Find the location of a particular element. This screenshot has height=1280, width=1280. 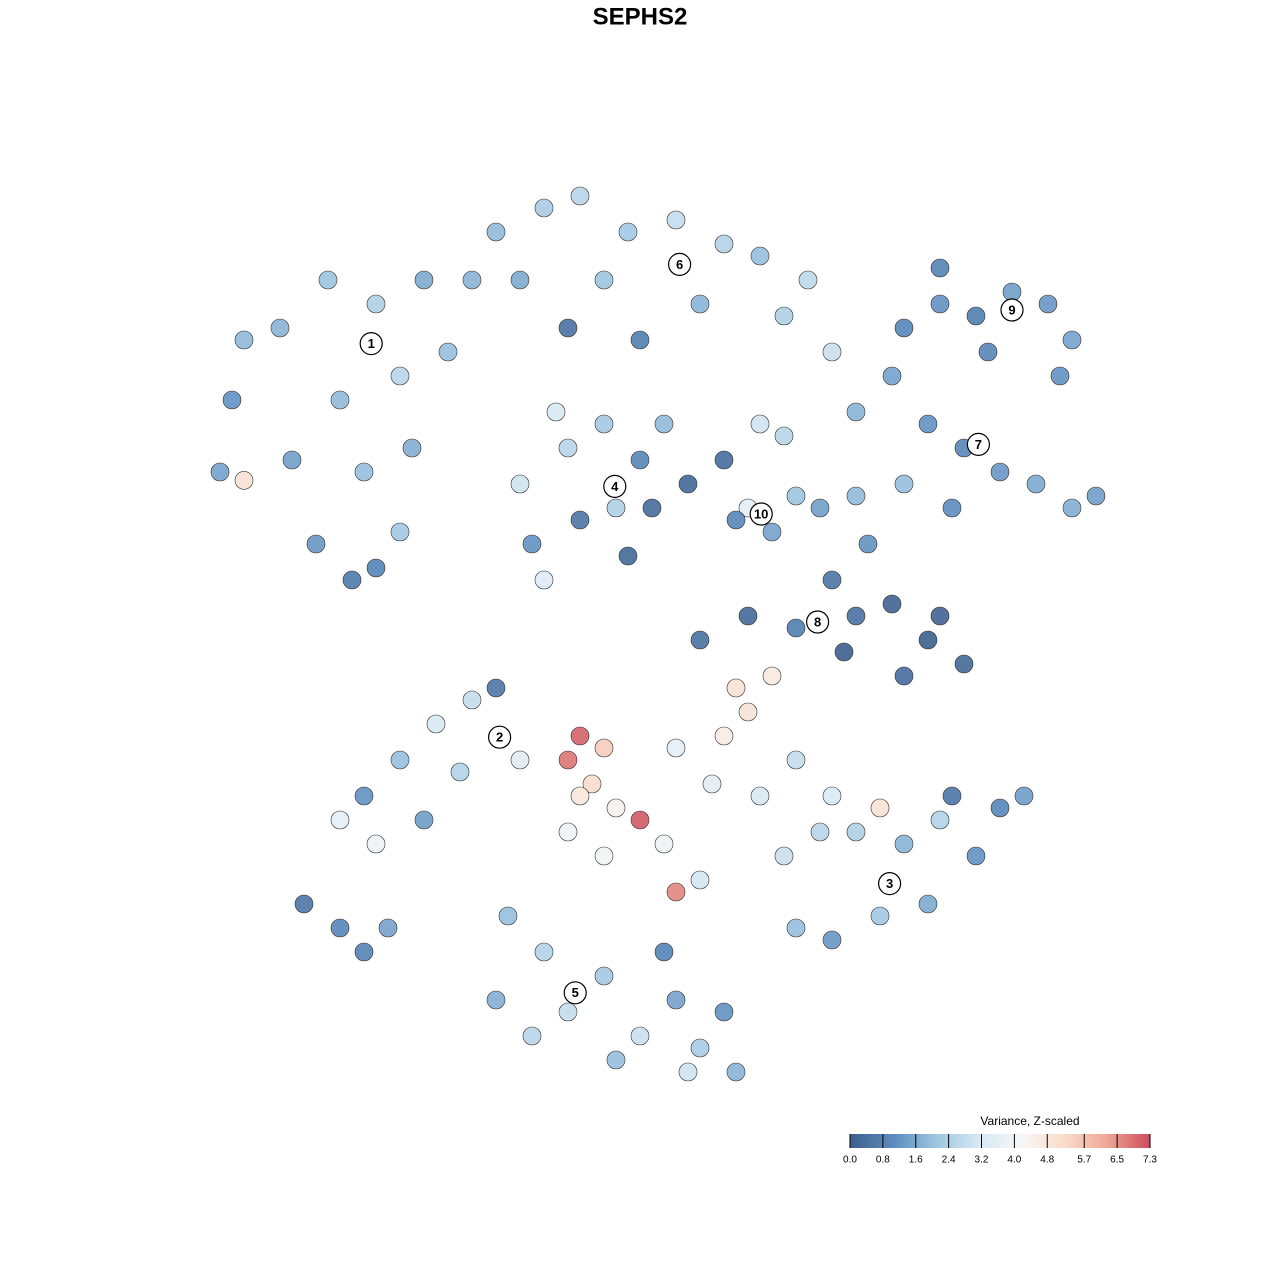

cluster-label-text: 2 is located at coordinates (499, 737).